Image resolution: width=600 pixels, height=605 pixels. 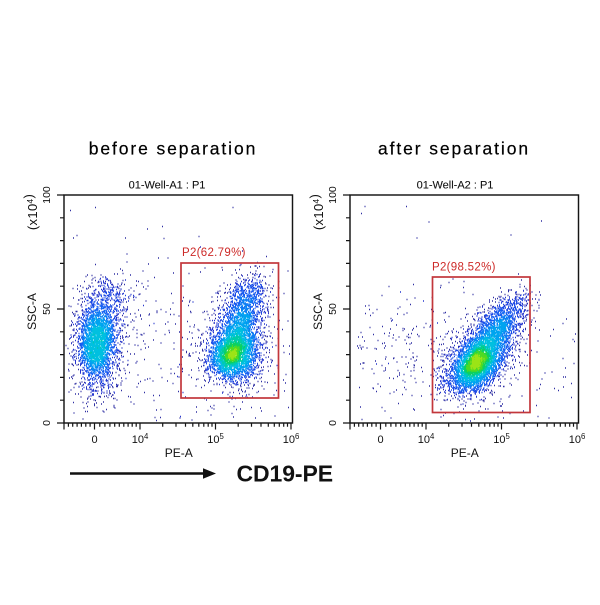 What do you see at coordinates (454, 149) in the screenshot?
I see `svg-text: after separation` at bounding box center [454, 149].